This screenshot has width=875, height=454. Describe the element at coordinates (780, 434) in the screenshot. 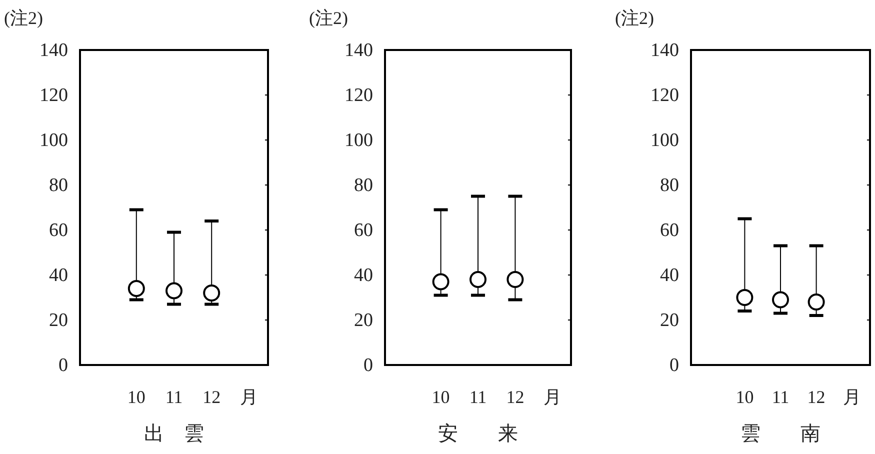

I see `x-axis-title: 雲 南` at that location.